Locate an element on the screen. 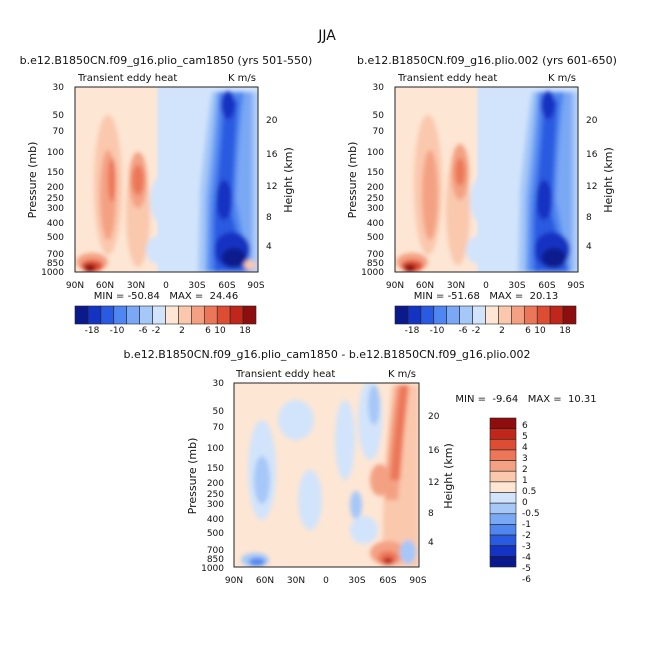 This screenshot has height=654, width=654. panel-b-colorbar-labels: -18 -10 -6 -2 2 6 10 18 is located at coordinates (488, 331).